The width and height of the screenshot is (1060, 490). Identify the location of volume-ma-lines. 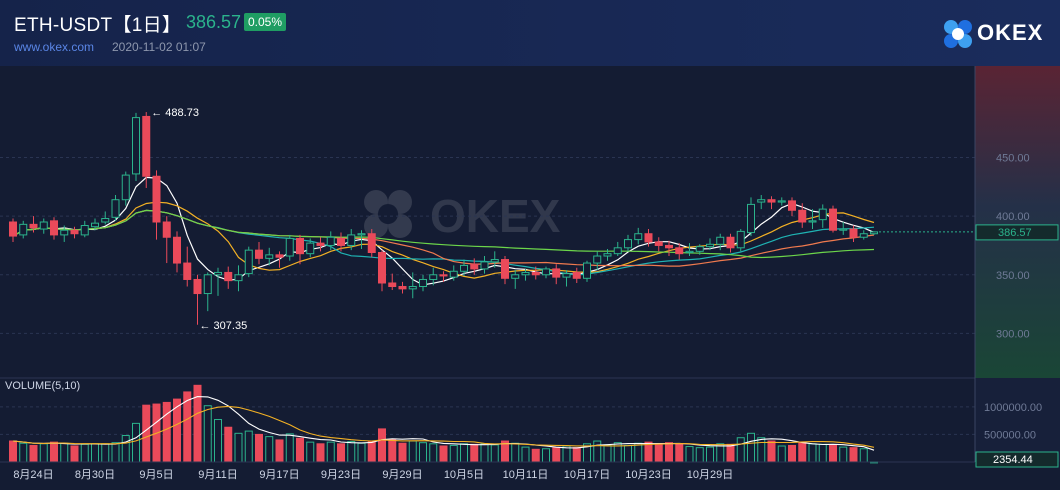
(443, 423).